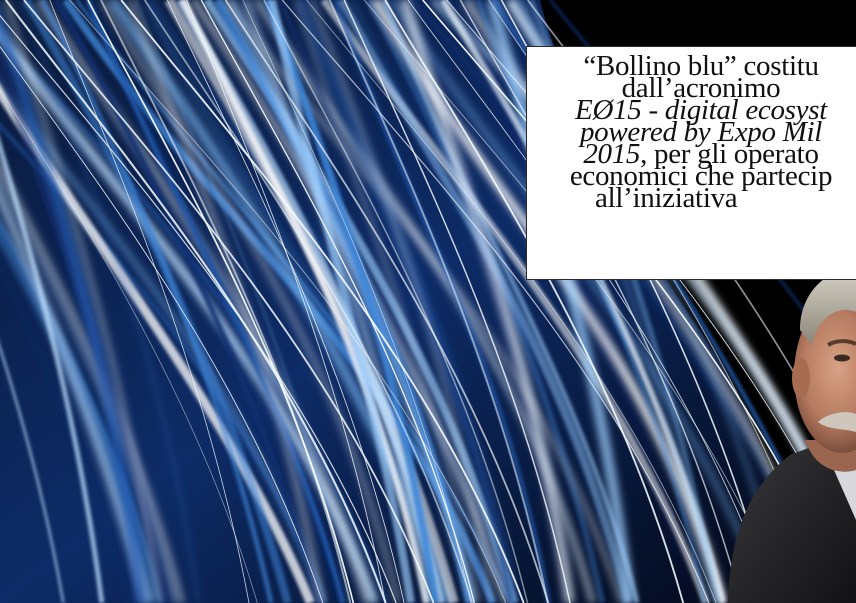  I want to click on caption-line: powered by Expo Mil, so click(701, 132).